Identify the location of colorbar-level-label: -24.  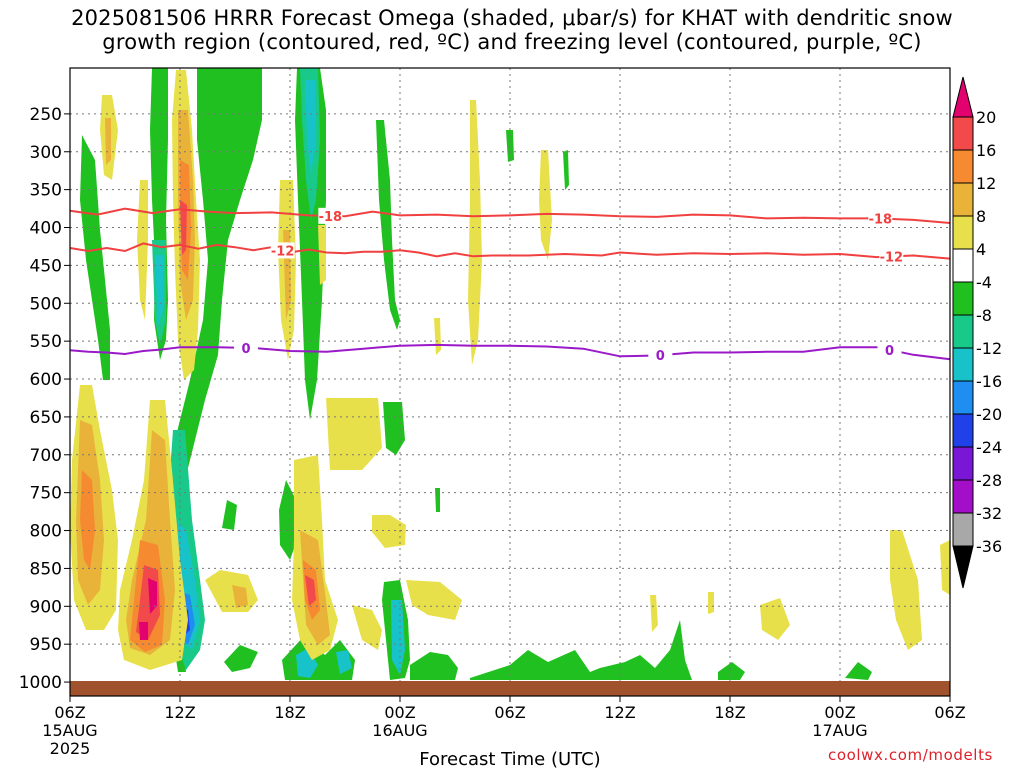
(989, 447).